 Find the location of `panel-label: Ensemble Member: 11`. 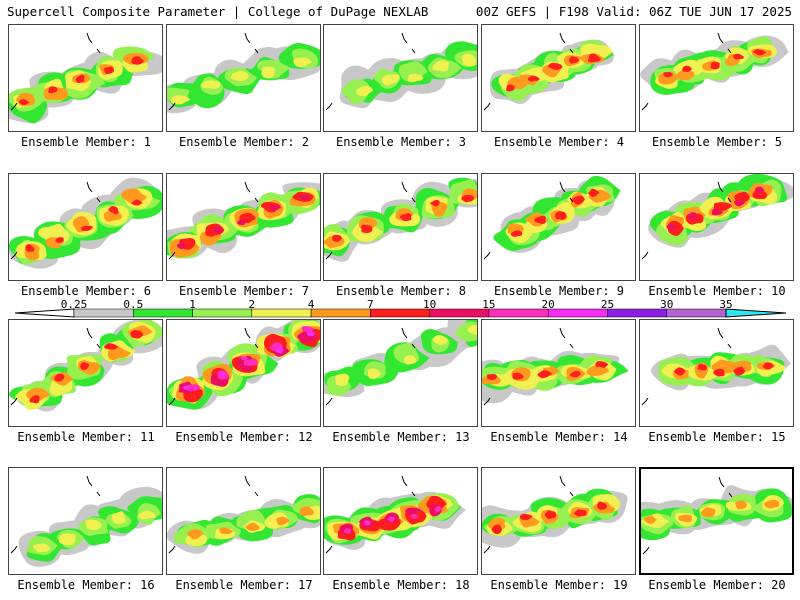

panel-label: Ensemble Member: 11 is located at coordinates (86, 437).